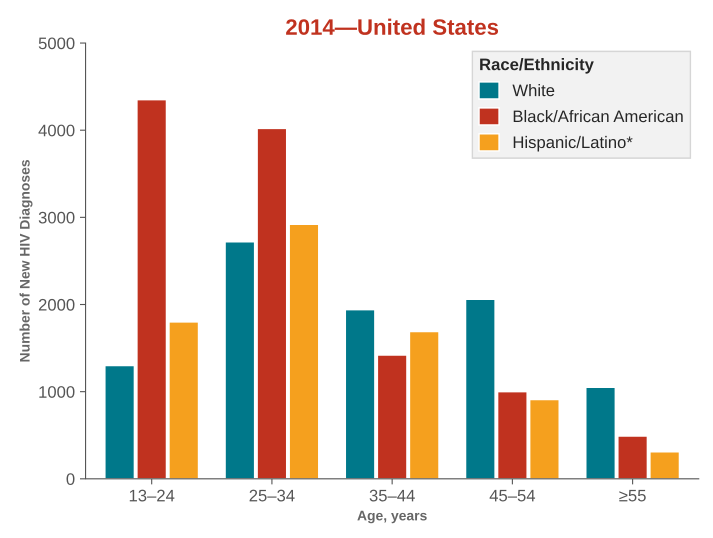 This screenshot has width=713, height=538. Describe the element at coordinates (632, 496) in the screenshot. I see `x-tick-label: ≥55` at that location.